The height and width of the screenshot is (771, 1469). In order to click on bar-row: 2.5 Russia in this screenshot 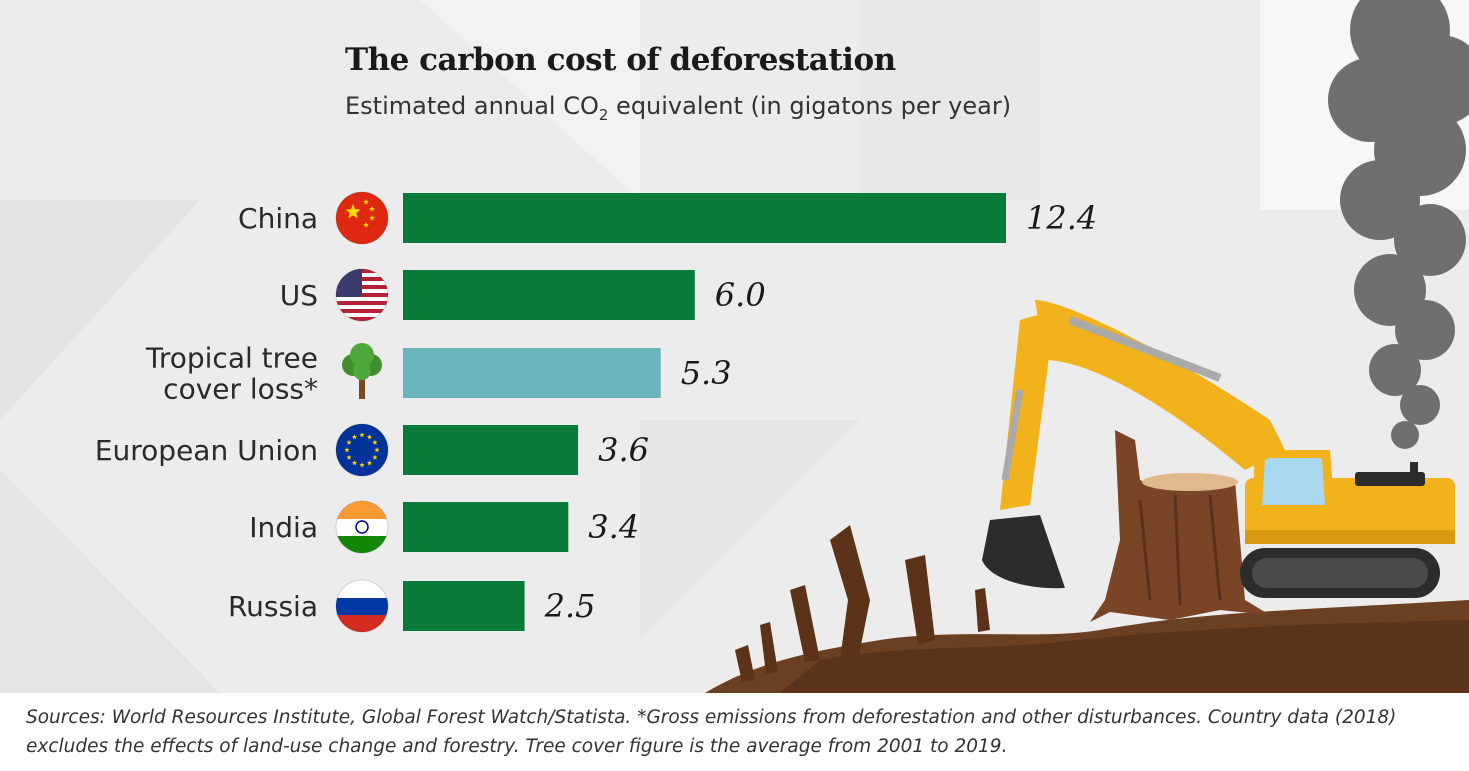, I will do `click(412, 606)`.